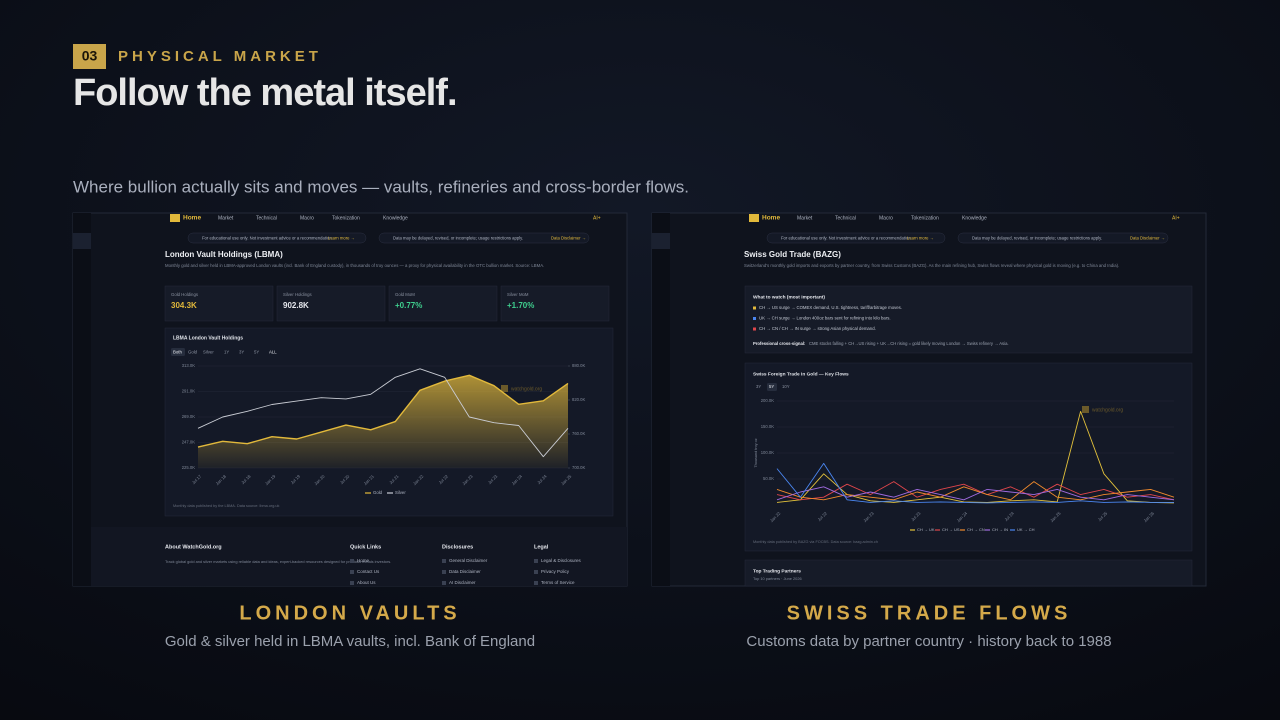 Image resolution: width=1280 pixels, height=720 pixels. Describe the element at coordinates (184, 294) in the screenshot. I see `stat-label: Gold Holdings` at that location.